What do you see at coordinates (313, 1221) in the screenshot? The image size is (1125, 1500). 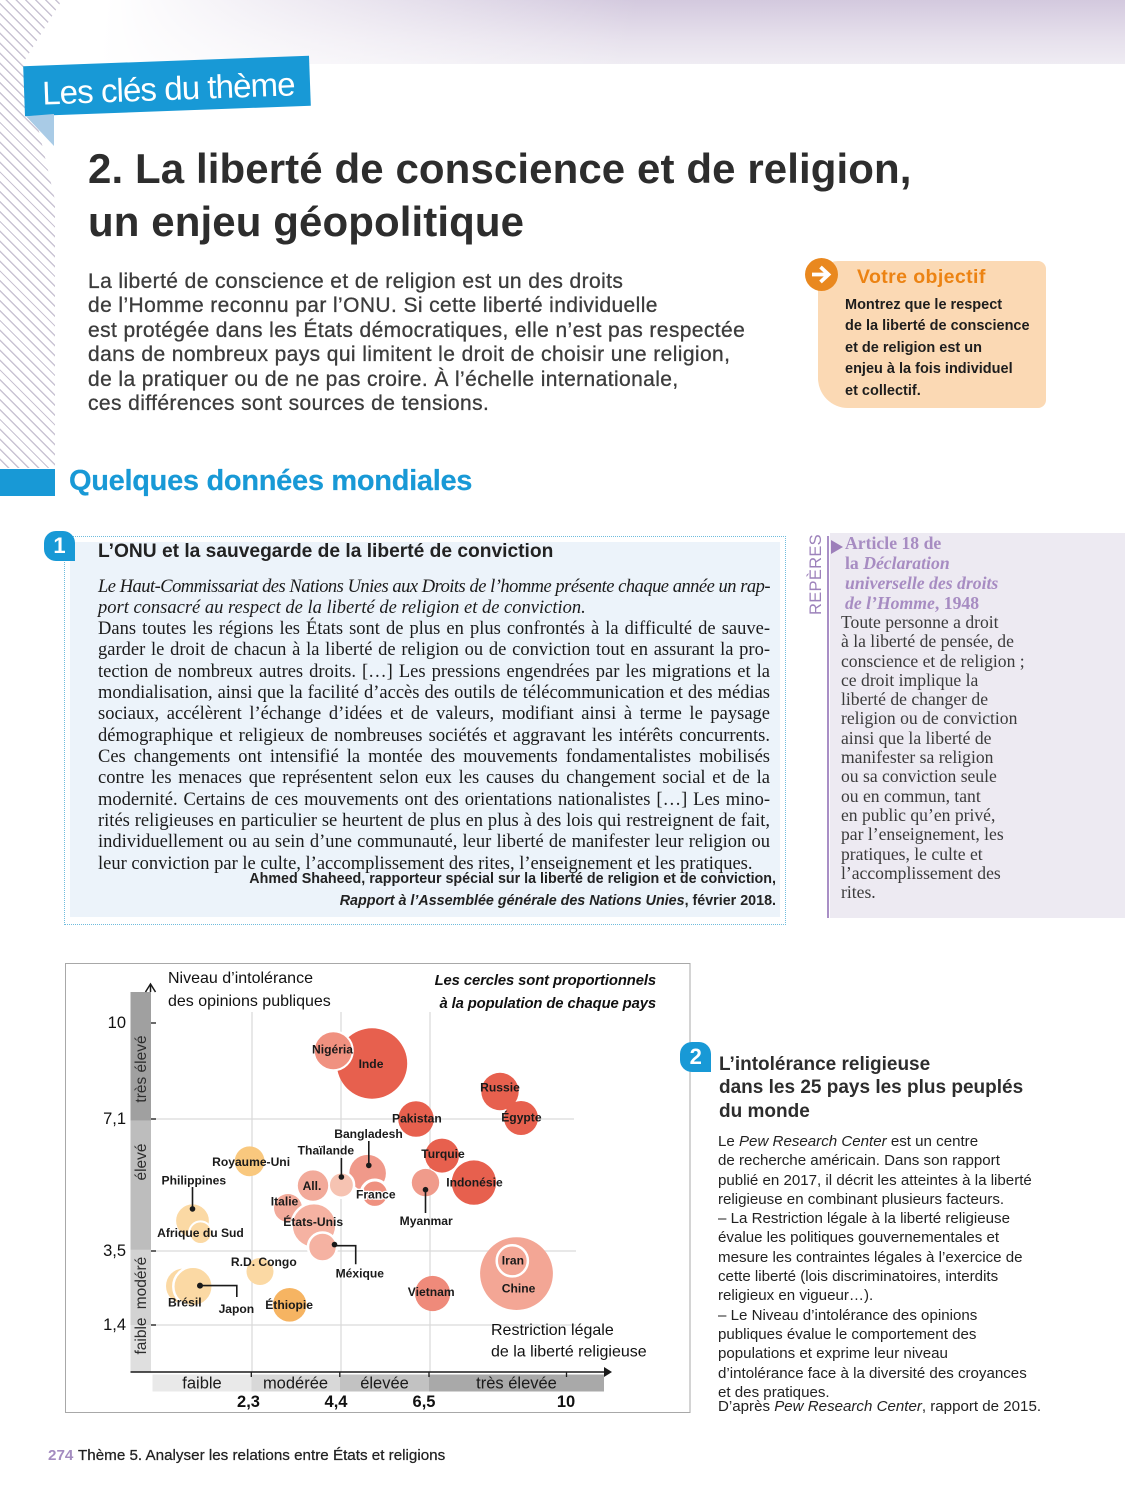 I see `svg-text: États-Unis` at bounding box center [313, 1221].